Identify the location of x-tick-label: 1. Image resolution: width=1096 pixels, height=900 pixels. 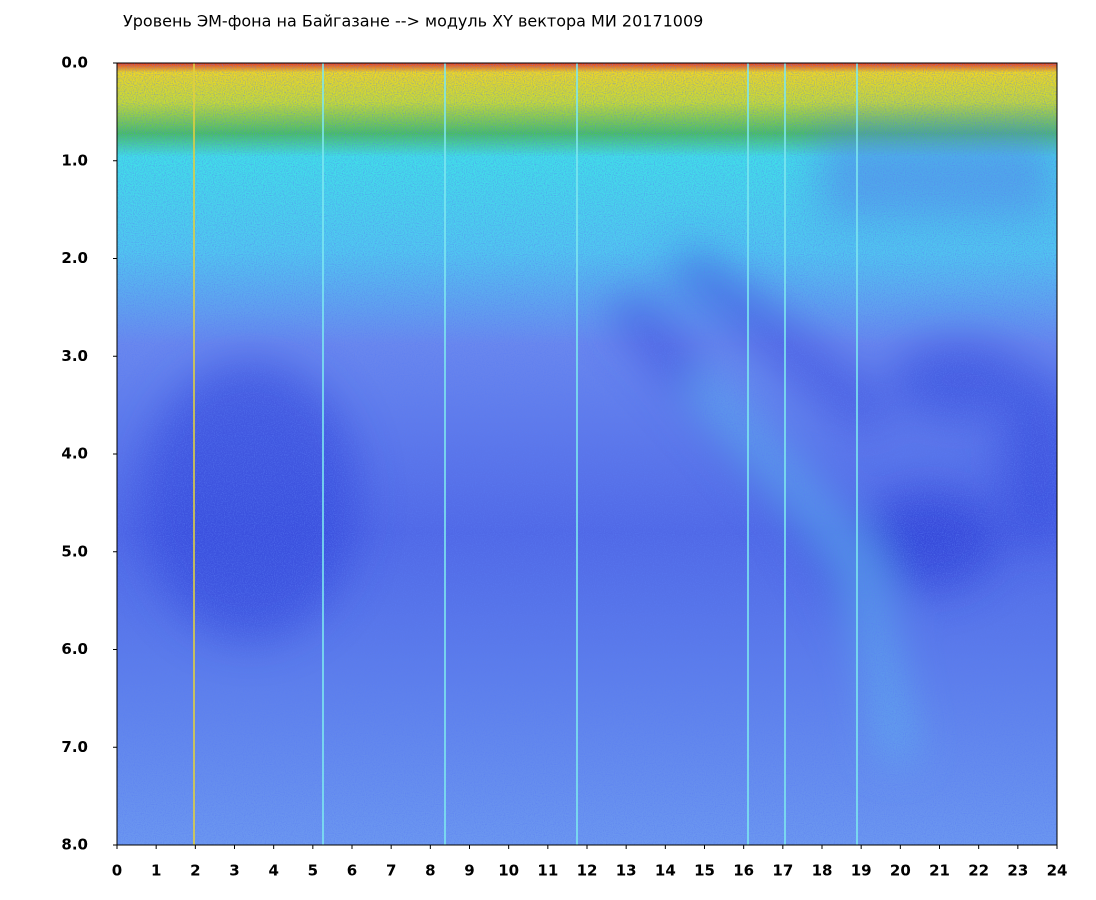
(156, 871).